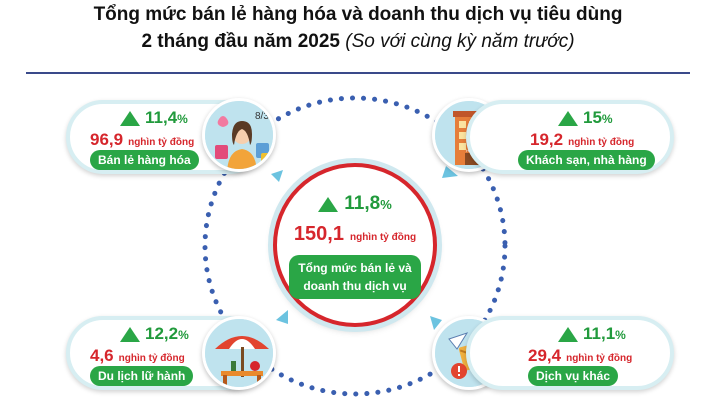 The image size is (716, 413). Describe the element at coordinates (277, 176) in the screenshot. I see `ring-arrow-left` at that location.